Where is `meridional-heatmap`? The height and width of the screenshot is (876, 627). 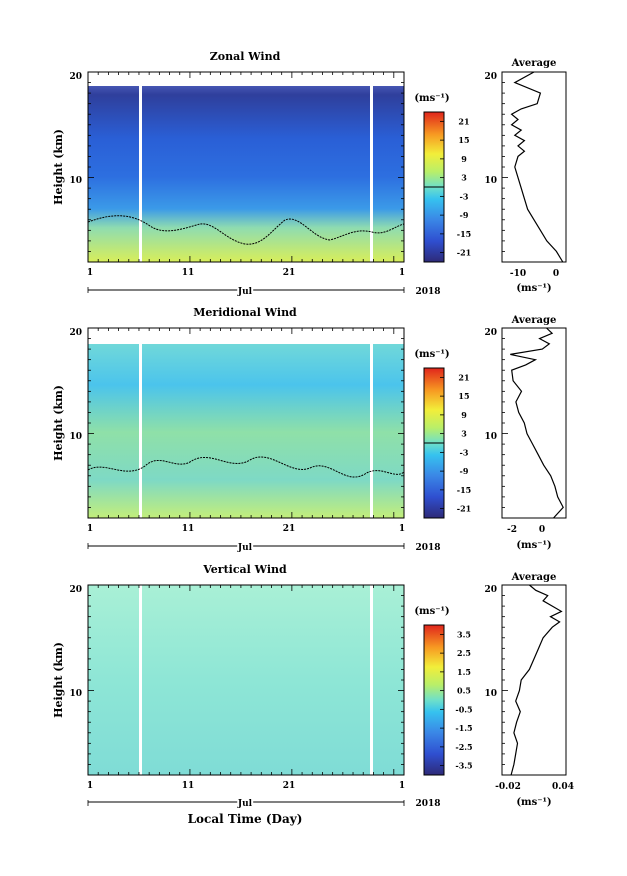 meridional-heatmap is located at coordinates (246, 423).